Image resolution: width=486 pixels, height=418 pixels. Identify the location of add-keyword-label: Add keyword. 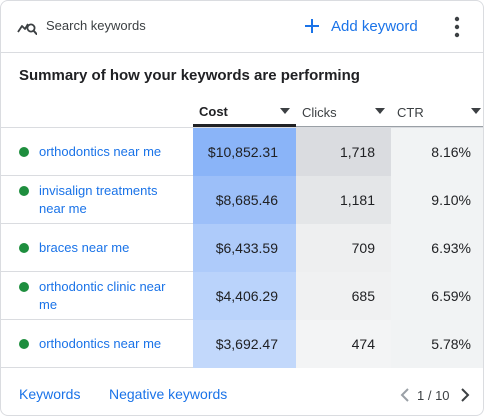
(374, 26).